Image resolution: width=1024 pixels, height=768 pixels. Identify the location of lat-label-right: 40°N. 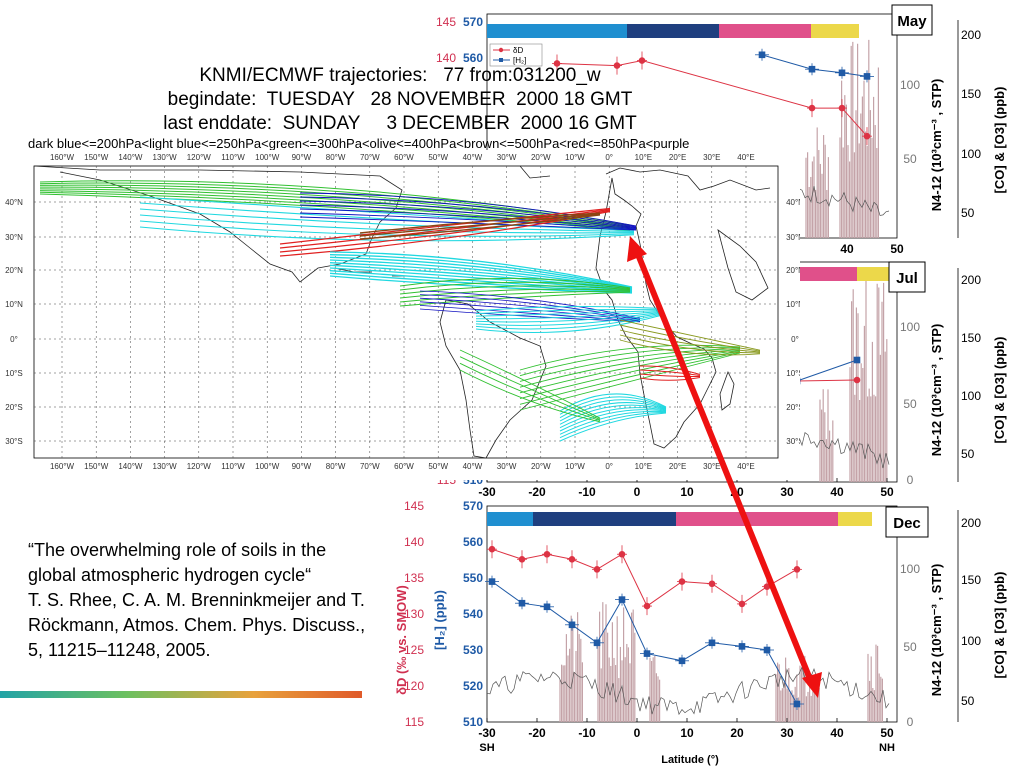
(793, 202).